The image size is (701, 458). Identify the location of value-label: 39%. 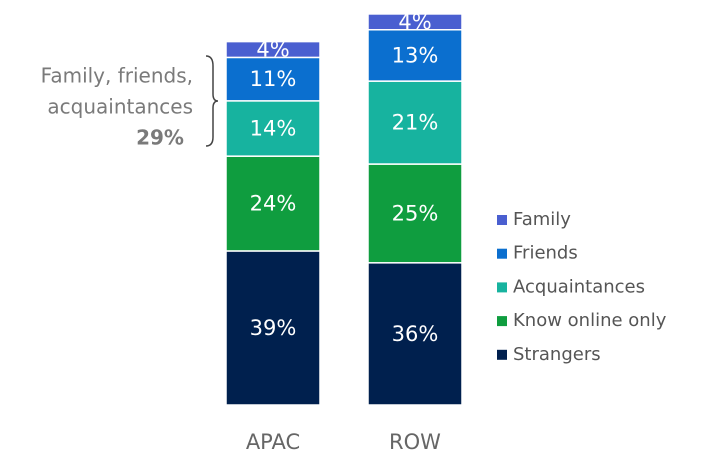
(273, 328).